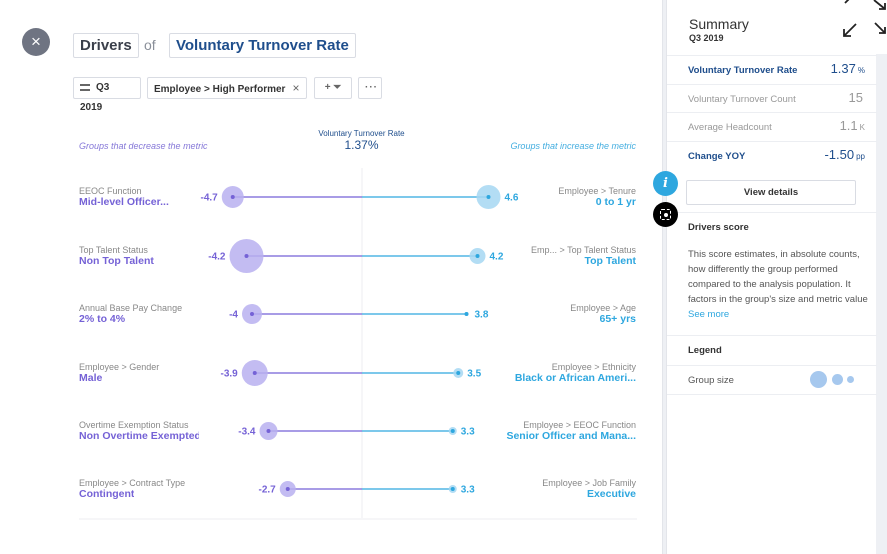 The width and height of the screenshot is (887, 554). I want to click on increase-row-category: Emp... > Top Talent Status, so click(583, 250).